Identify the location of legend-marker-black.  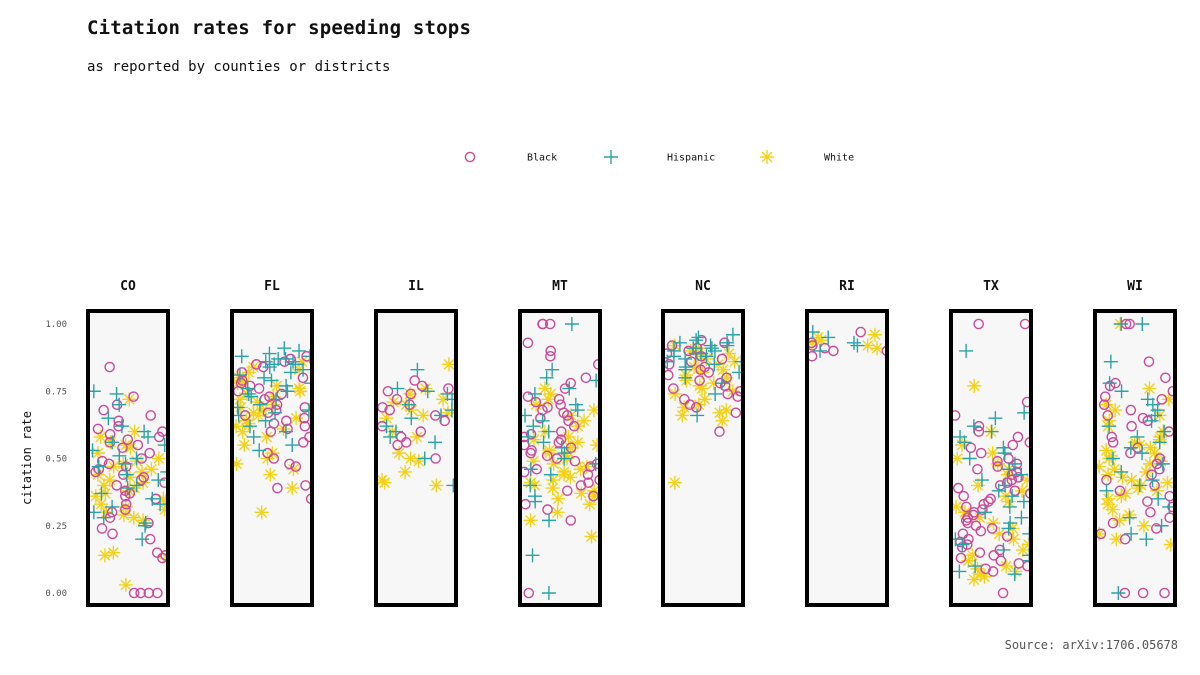
(470, 157).